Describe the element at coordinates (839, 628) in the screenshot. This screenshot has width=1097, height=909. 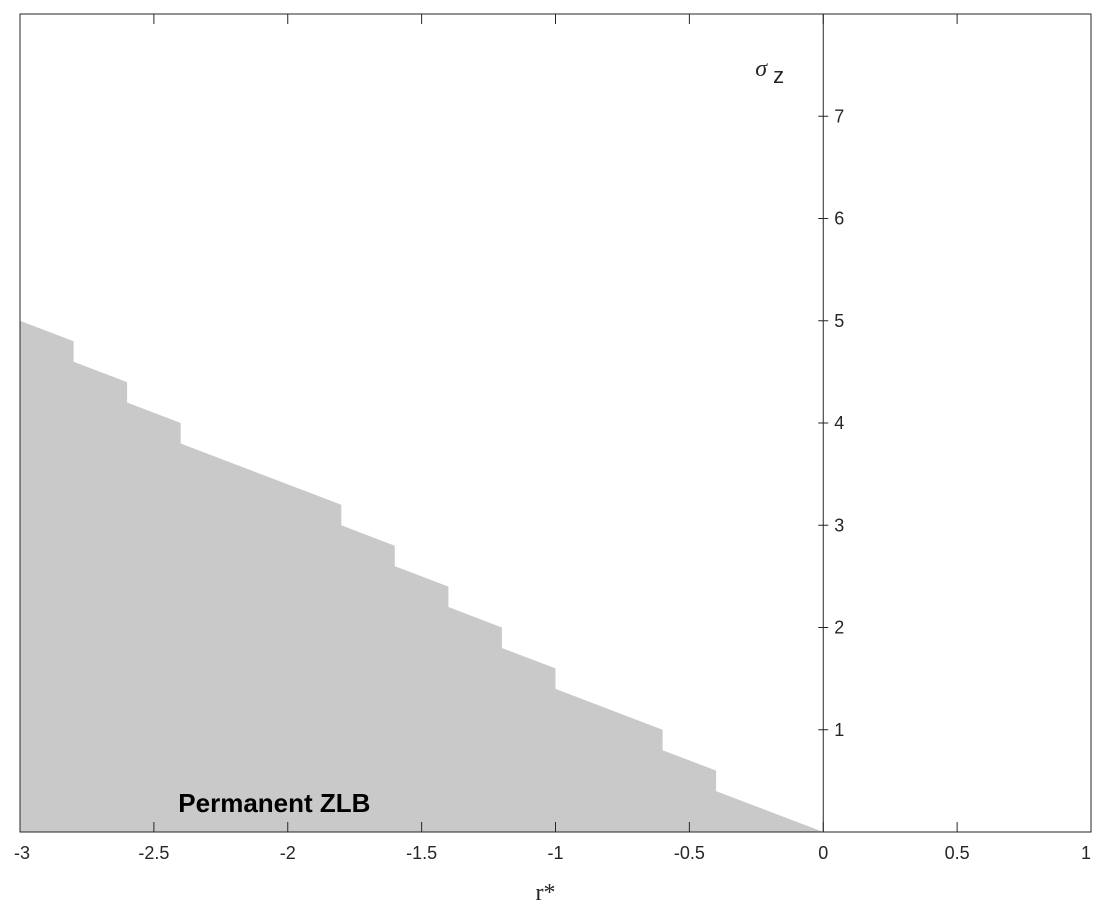
I see `y-tick-label: 2` at that location.